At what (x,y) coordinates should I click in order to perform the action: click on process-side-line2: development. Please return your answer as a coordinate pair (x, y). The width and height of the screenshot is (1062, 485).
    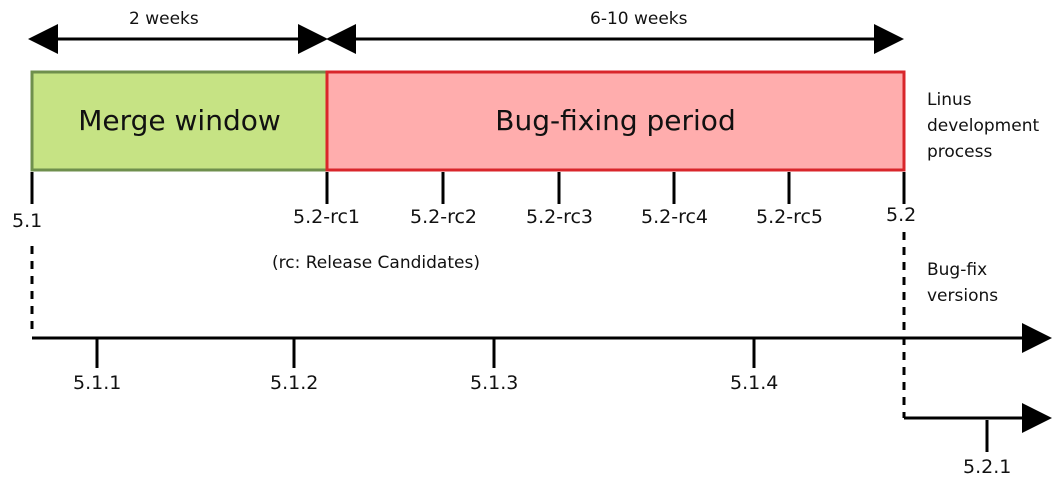
    Looking at the image, I should click on (983, 126).